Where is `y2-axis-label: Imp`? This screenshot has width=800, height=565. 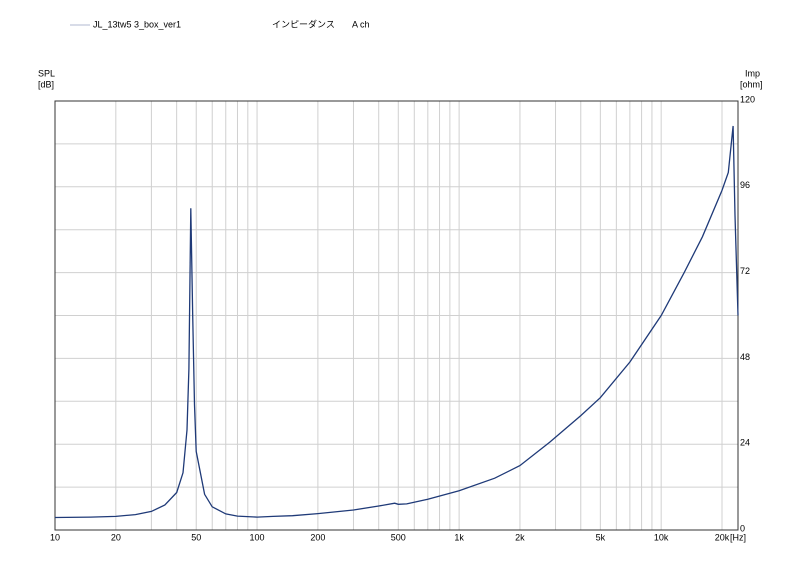
y2-axis-label: Imp is located at coordinates (752, 73).